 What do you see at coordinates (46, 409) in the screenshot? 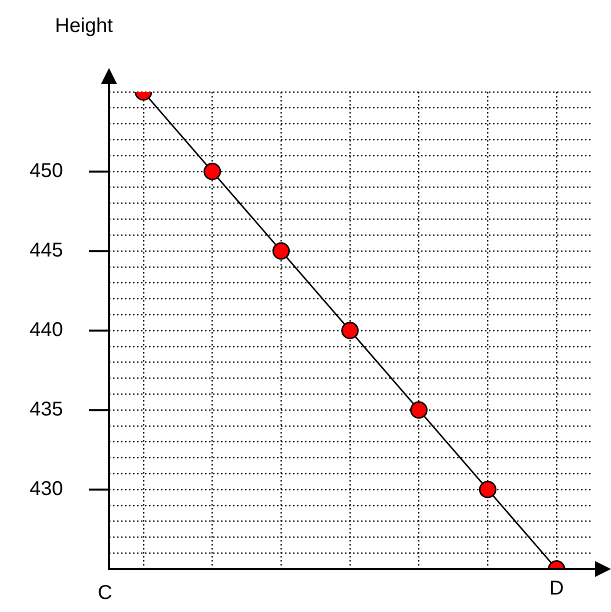
I see `y-tick-label: 435` at bounding box center [46, 409].